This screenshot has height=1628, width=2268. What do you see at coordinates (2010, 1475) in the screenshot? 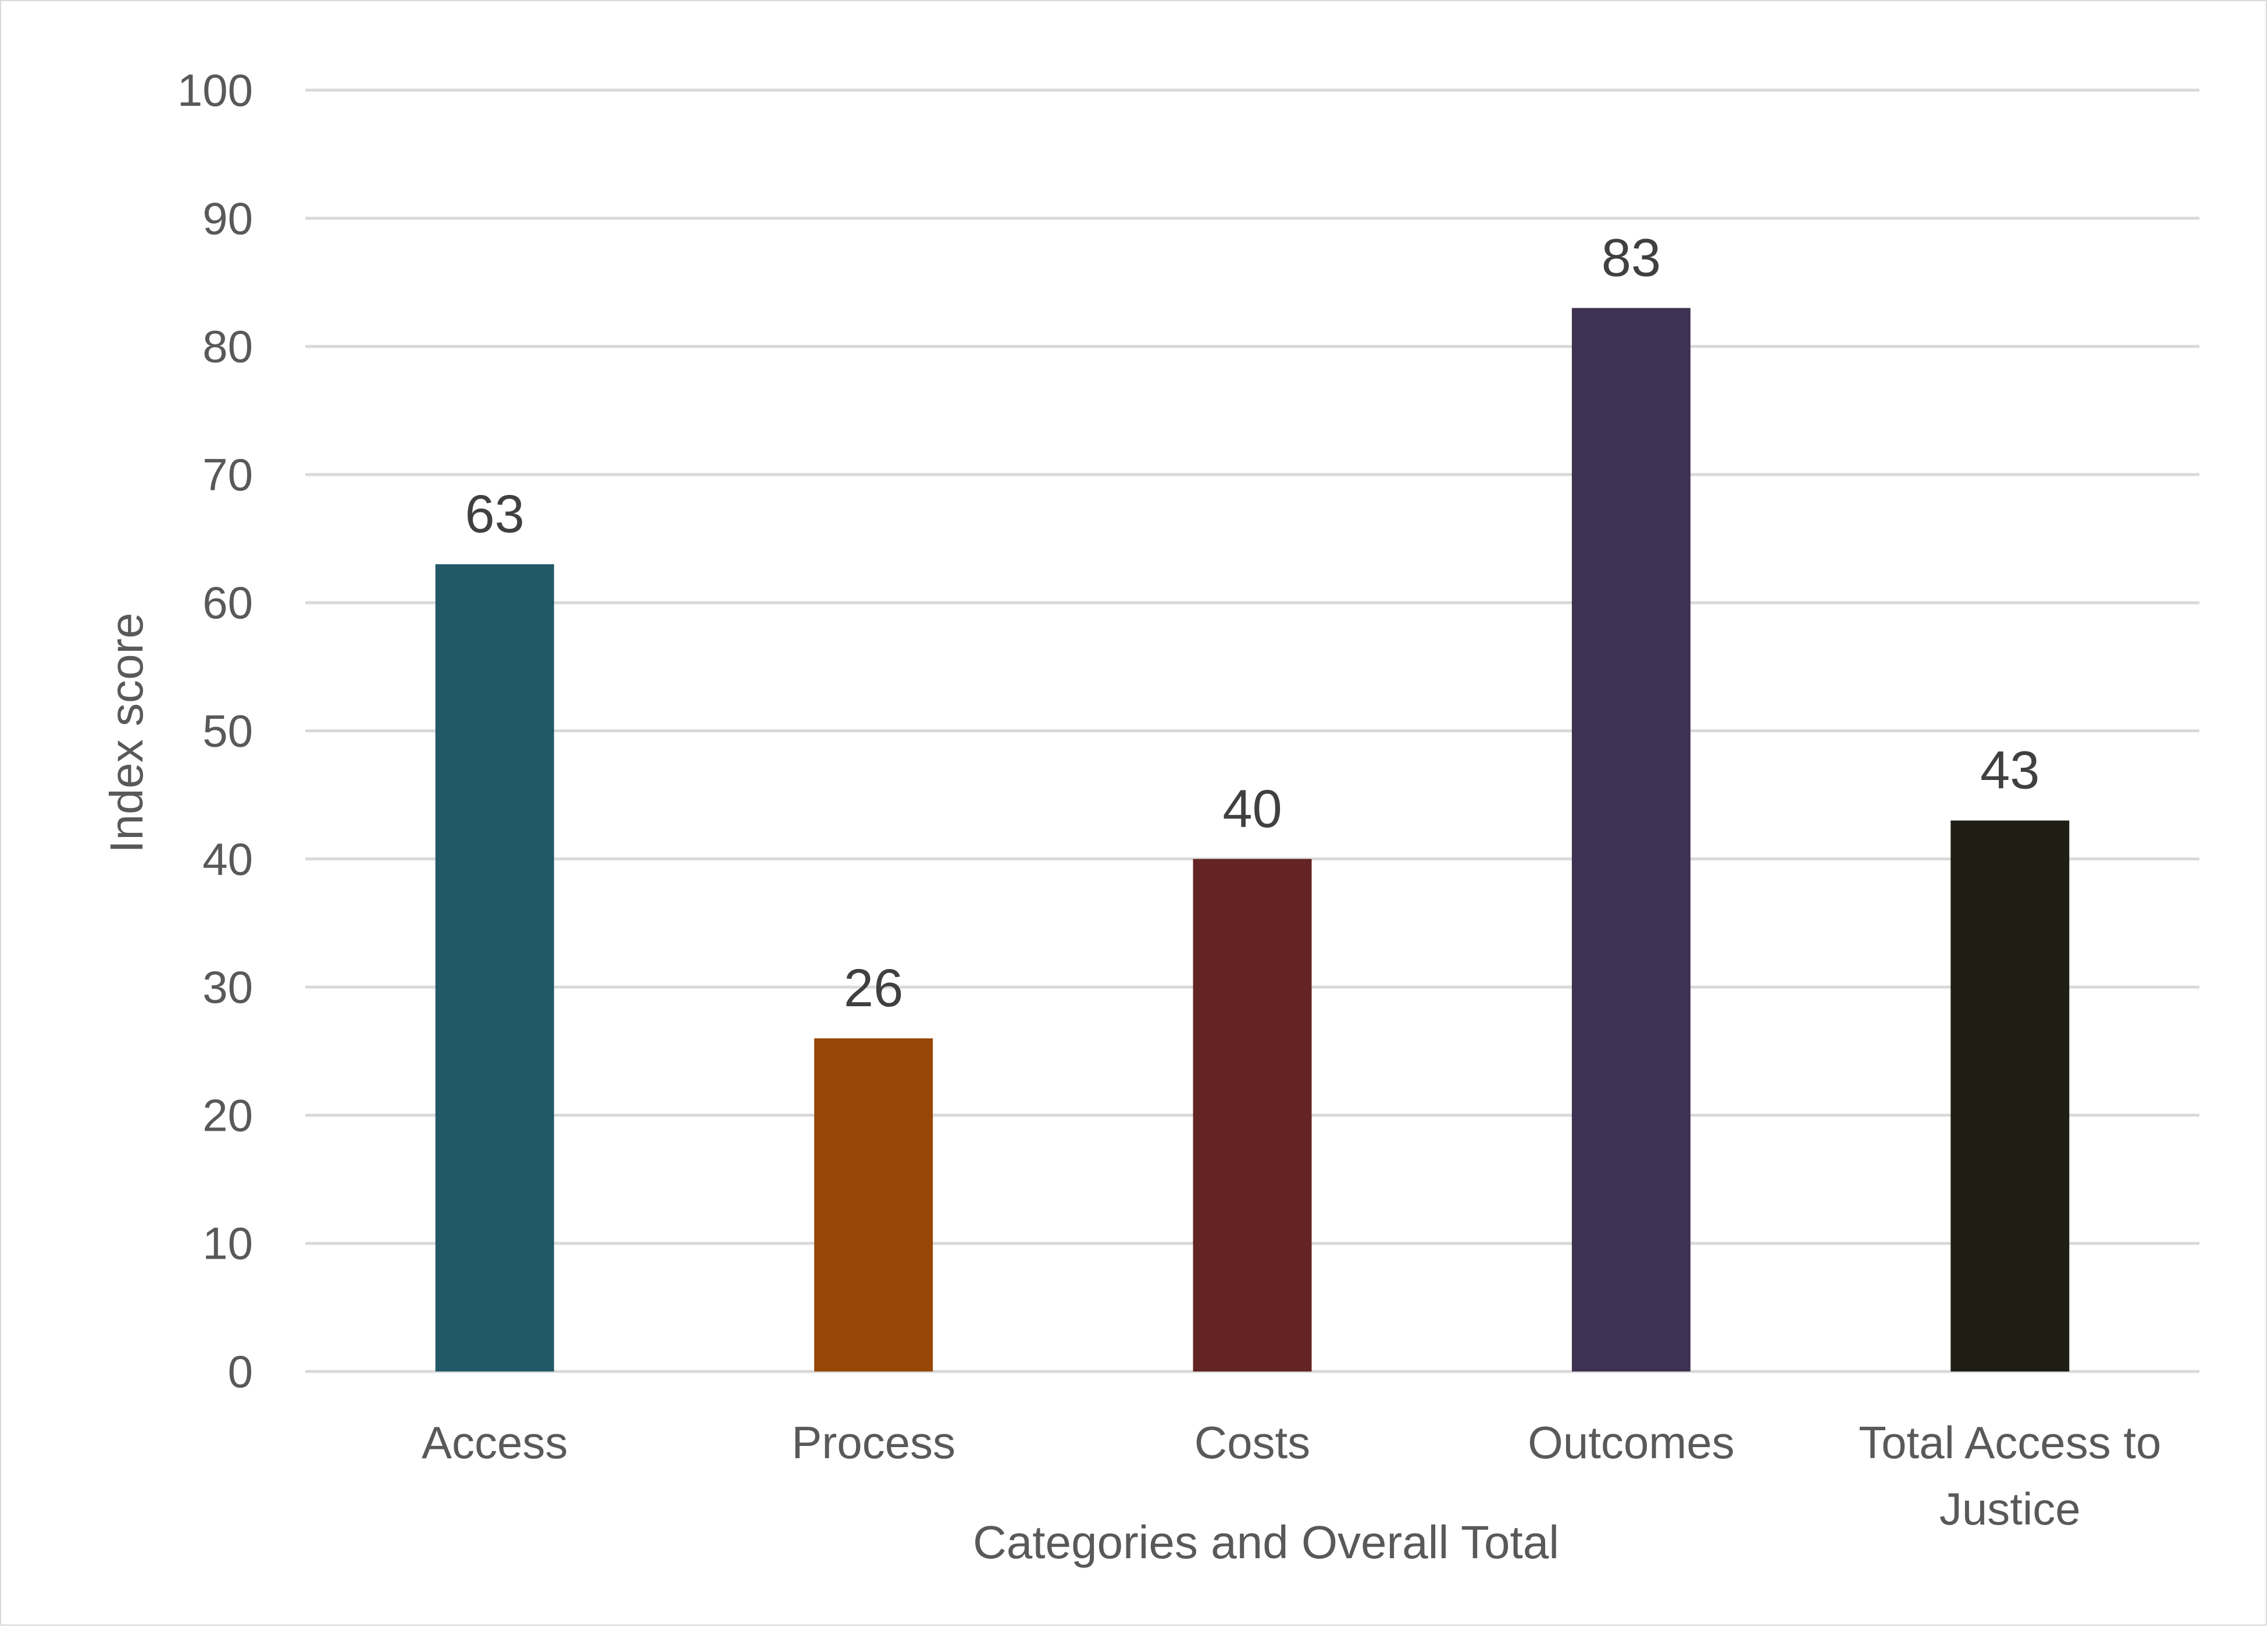
I see `x-category-label: Total Access to Justice` at bounding box center [2010, 1475].